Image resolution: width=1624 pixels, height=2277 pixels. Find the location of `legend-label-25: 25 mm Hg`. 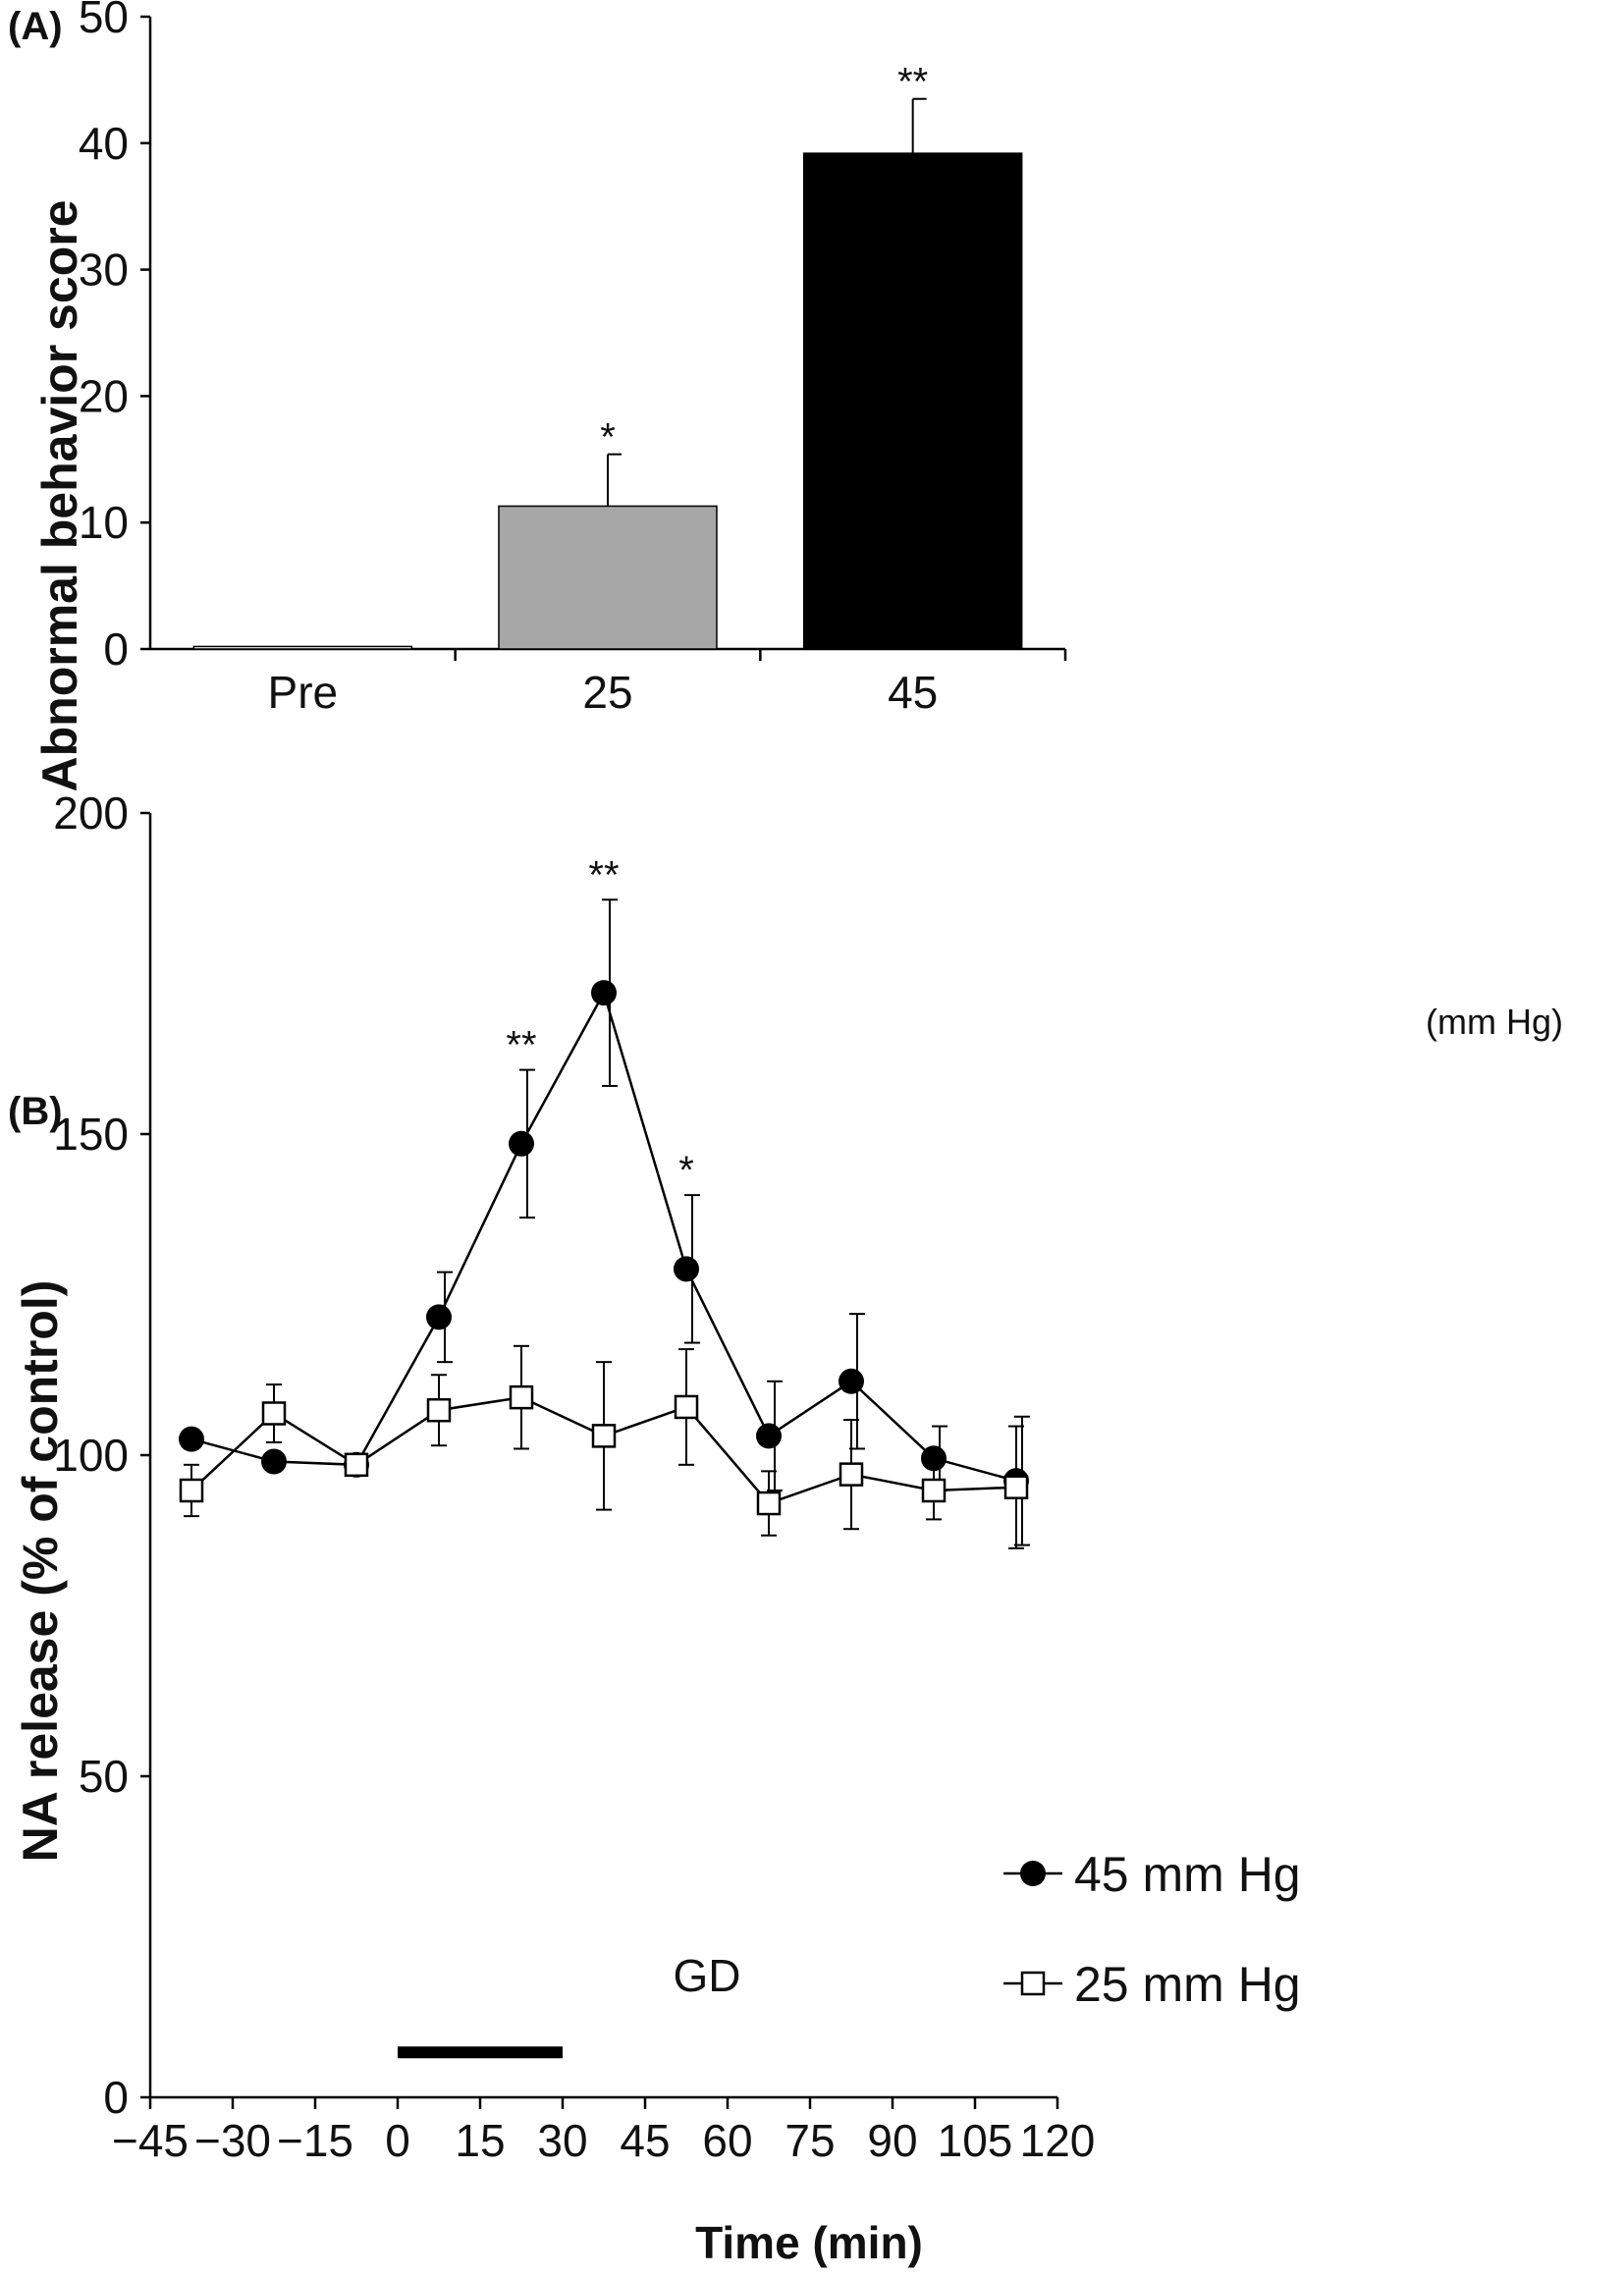

legend-label-25: 25 mm Hg is located at coordinates (1187, 1984).